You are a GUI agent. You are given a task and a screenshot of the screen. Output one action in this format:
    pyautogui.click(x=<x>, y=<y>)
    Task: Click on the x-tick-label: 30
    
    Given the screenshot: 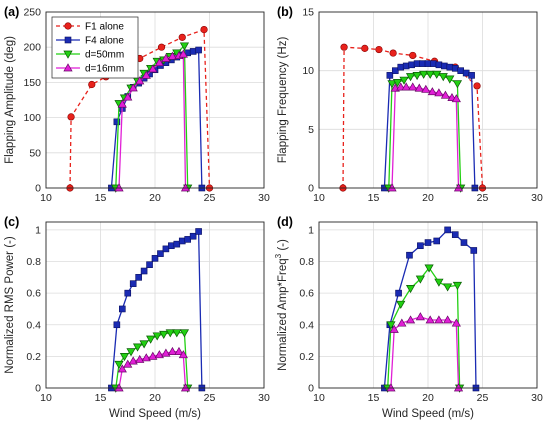 What is the action you would take?
    pyautogui.click(x=264, y=198)
    